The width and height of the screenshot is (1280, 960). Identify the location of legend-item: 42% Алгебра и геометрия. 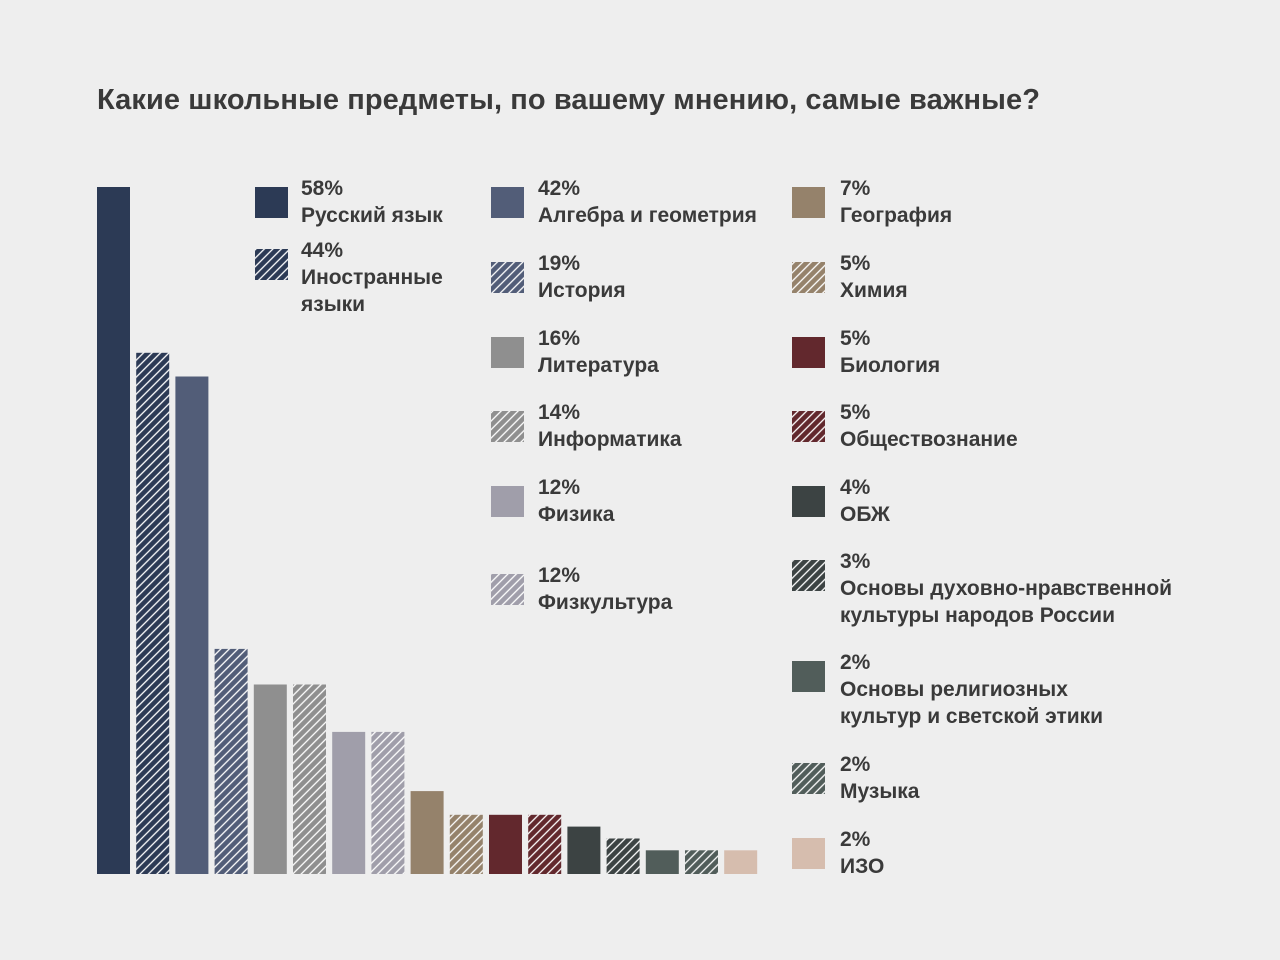
(624, 202).